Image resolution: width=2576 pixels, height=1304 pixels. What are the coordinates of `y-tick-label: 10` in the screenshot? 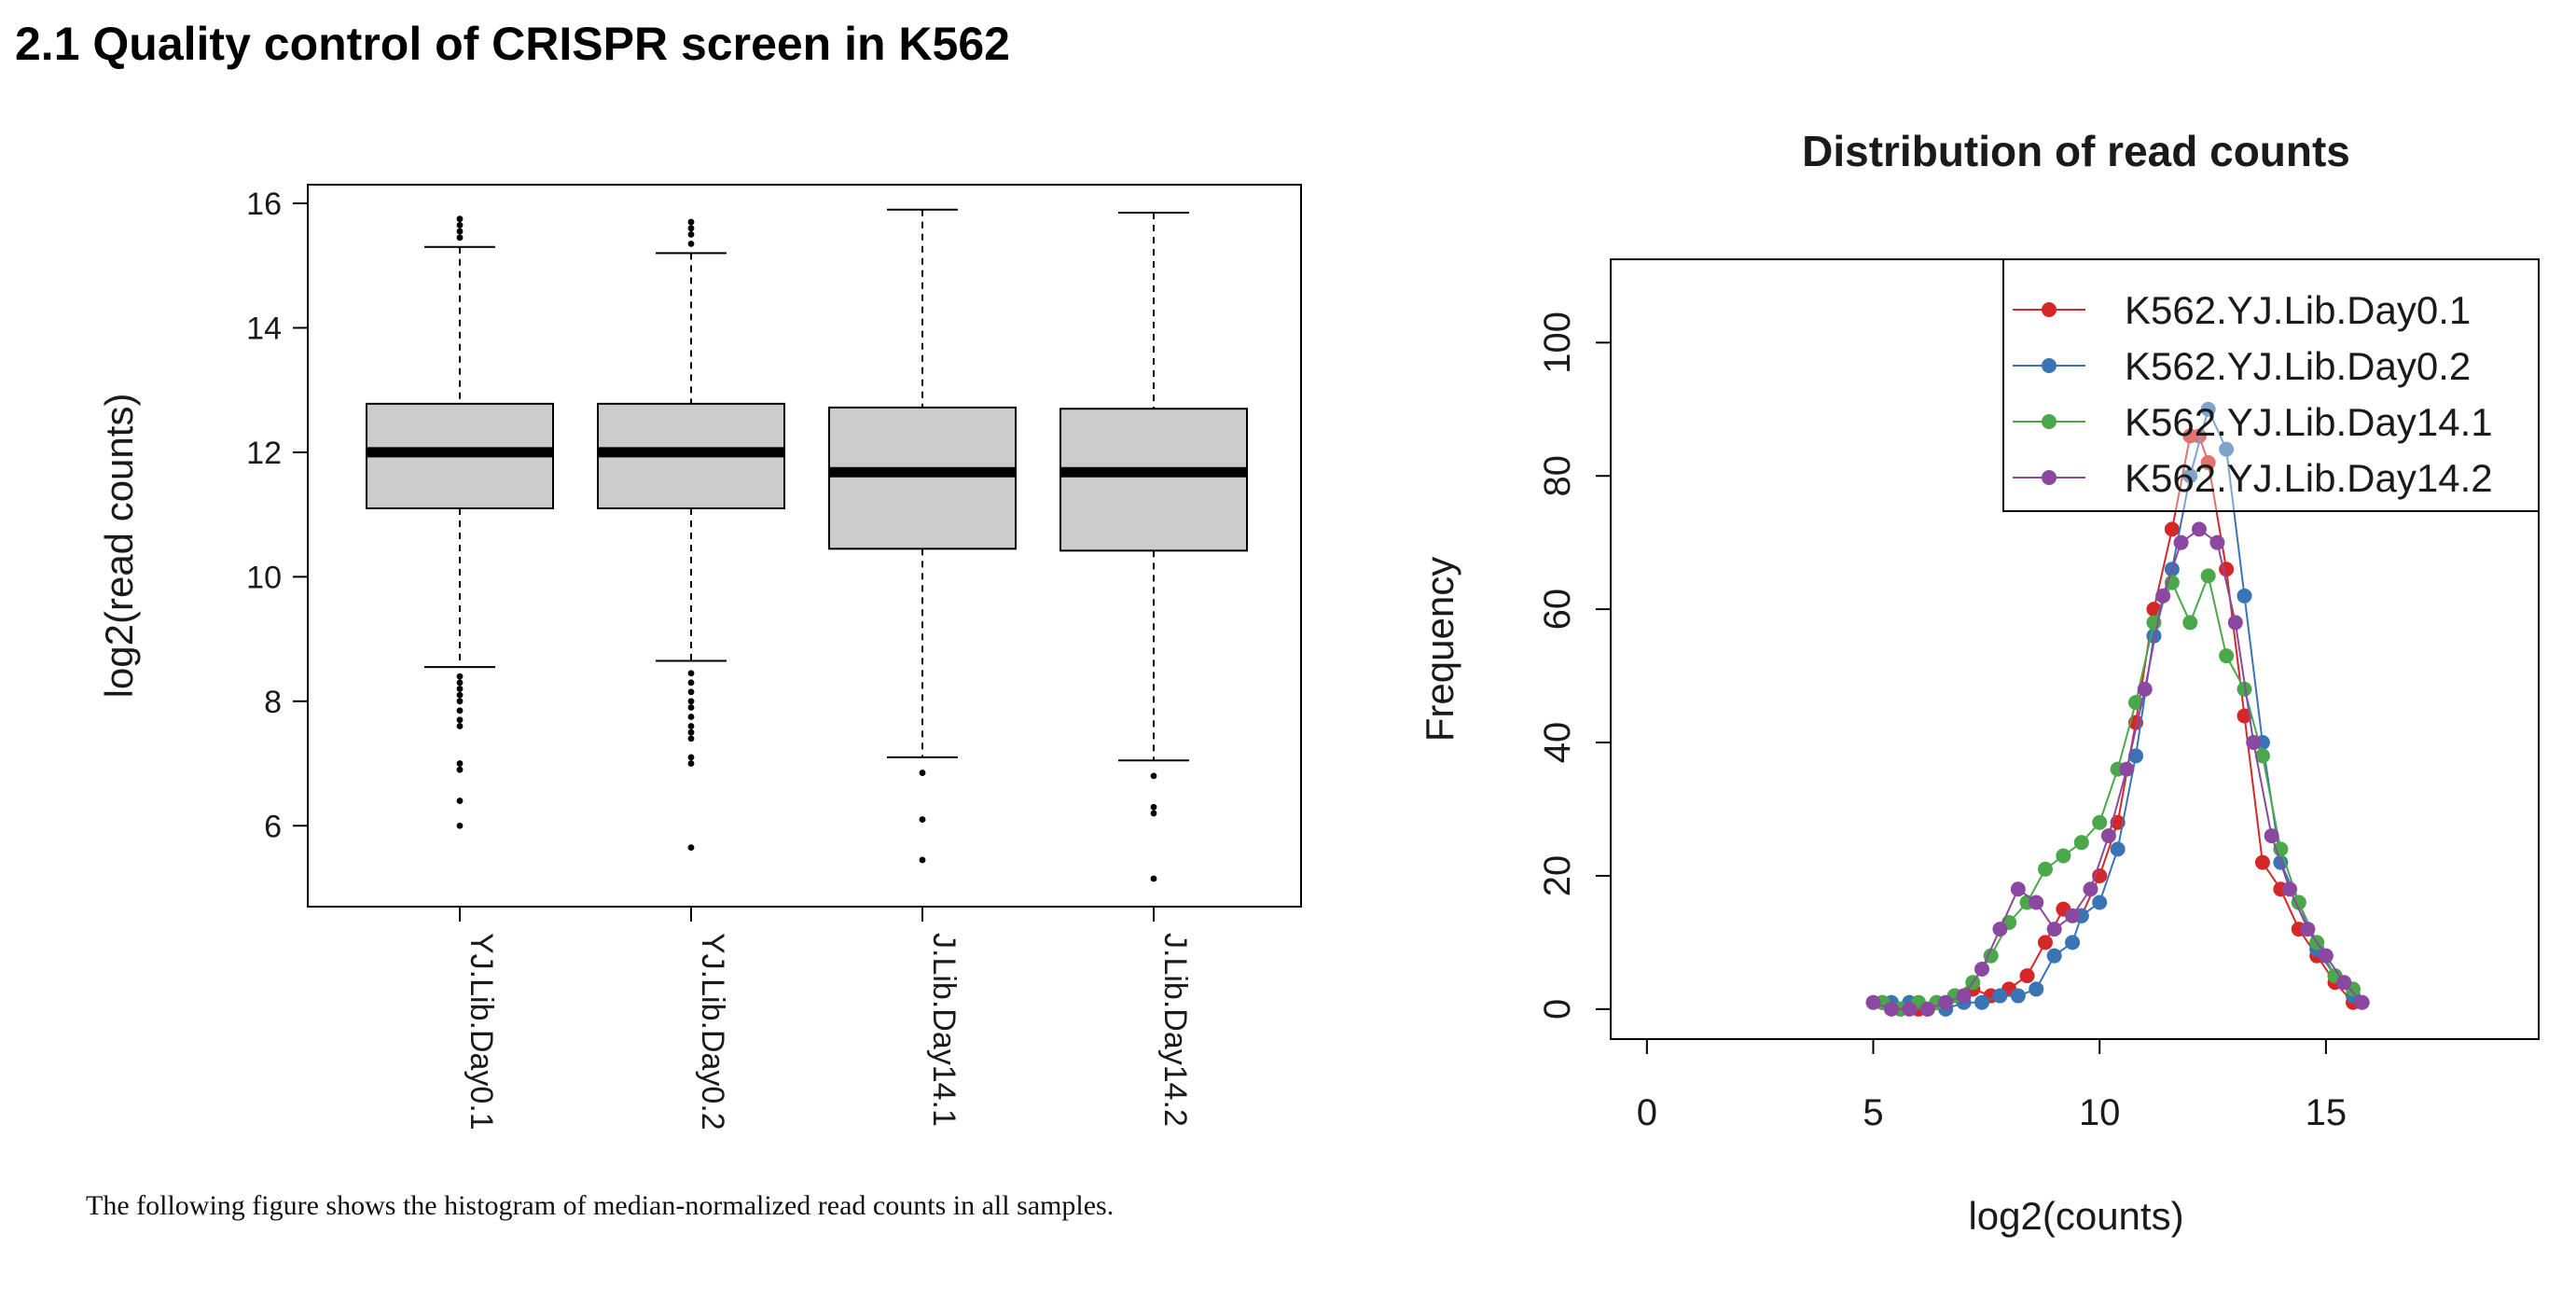 It's located at (264, 577).